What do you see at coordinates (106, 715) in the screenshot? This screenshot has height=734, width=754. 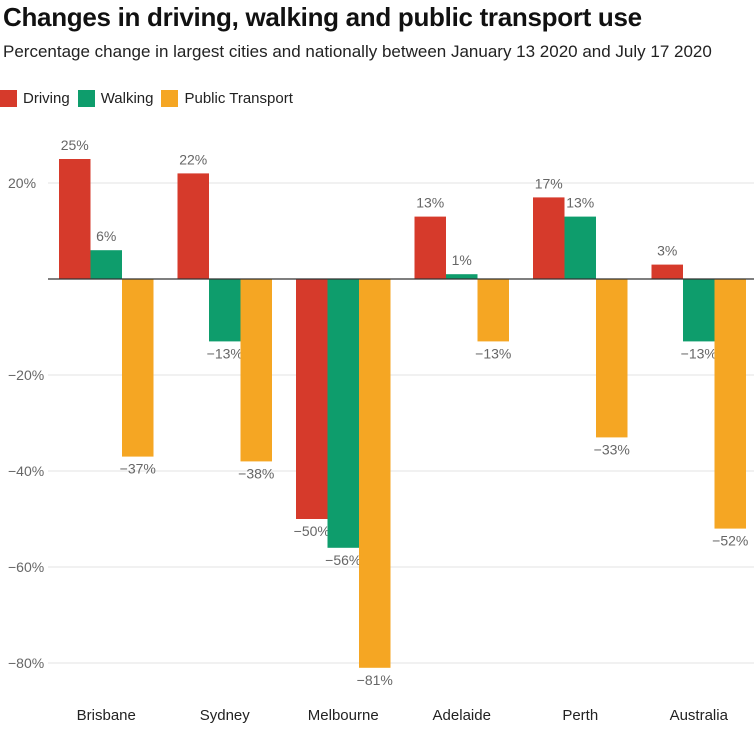 I see `x-category-label: Brisbane` at bounding box center [106, 715].